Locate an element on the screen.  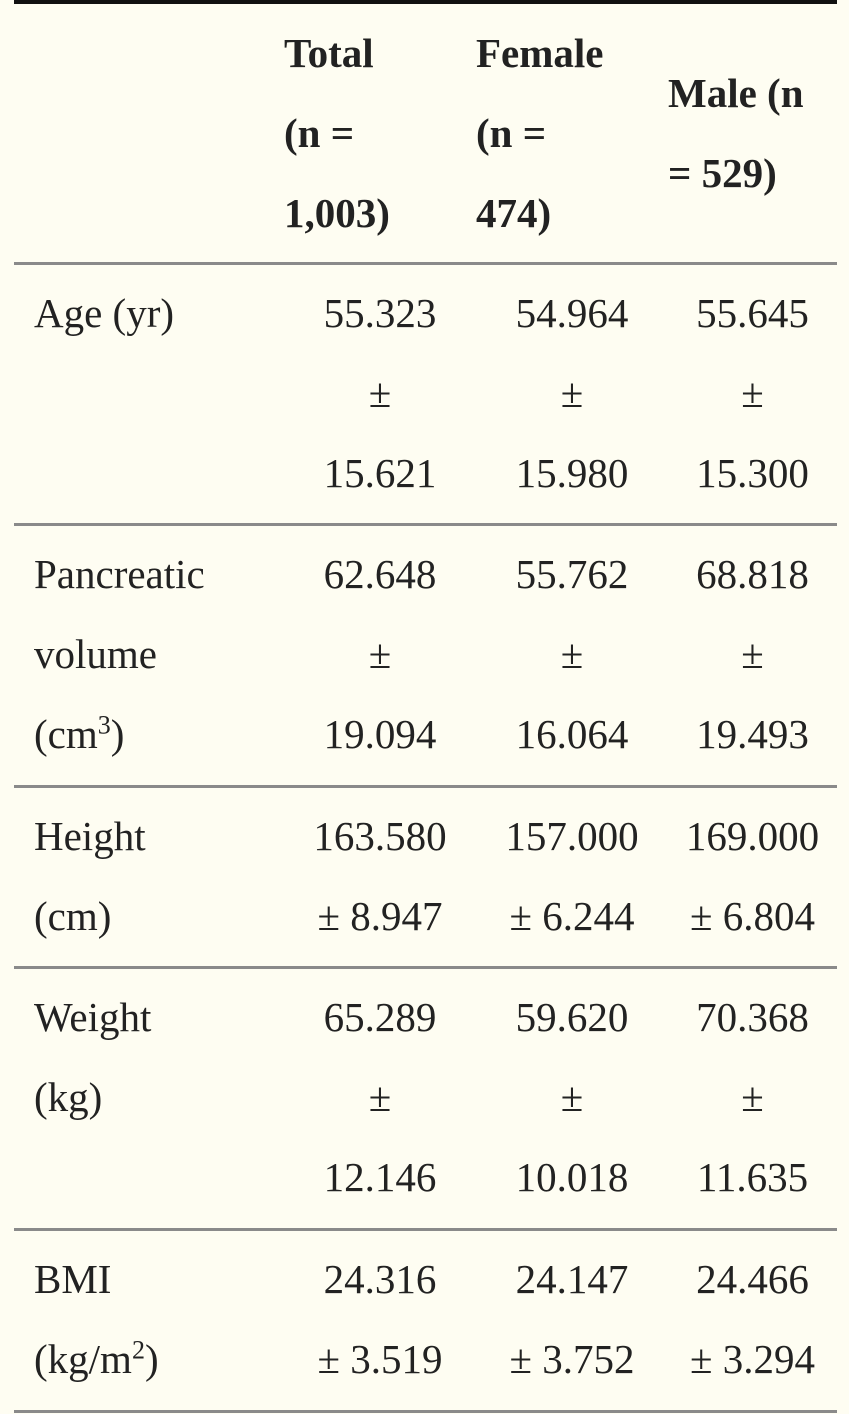
row-label: Age (yr) is located at coordinates (149, 394).